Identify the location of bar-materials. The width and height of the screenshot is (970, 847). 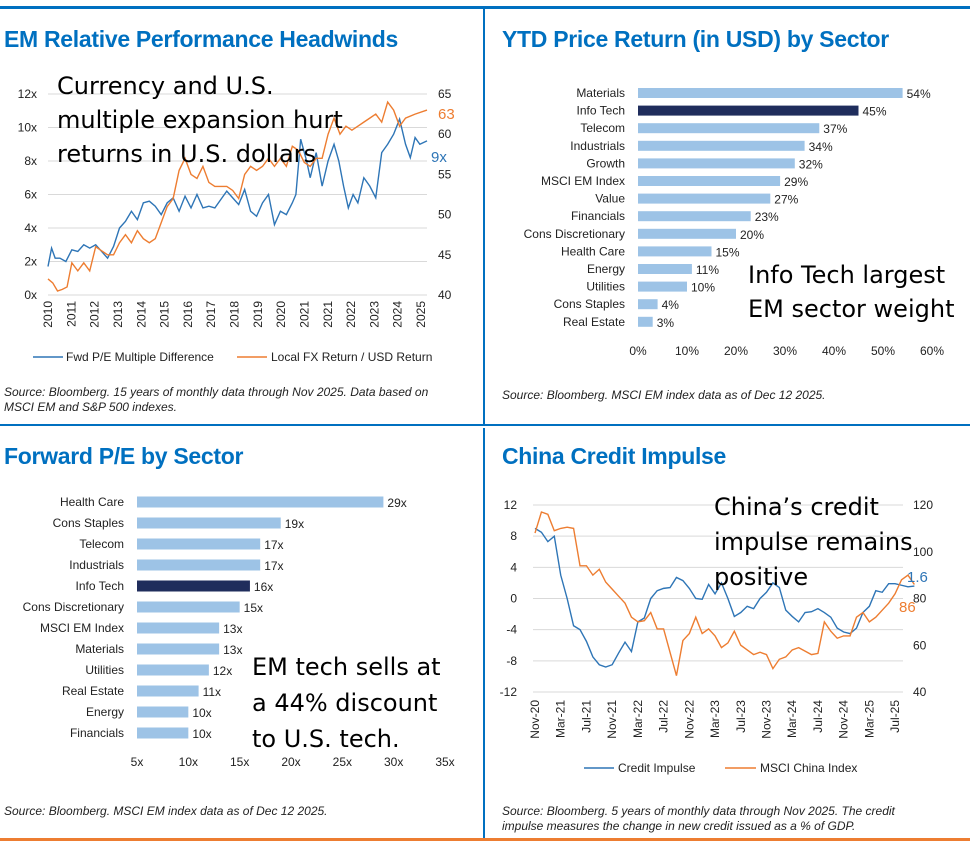
(770, 93).